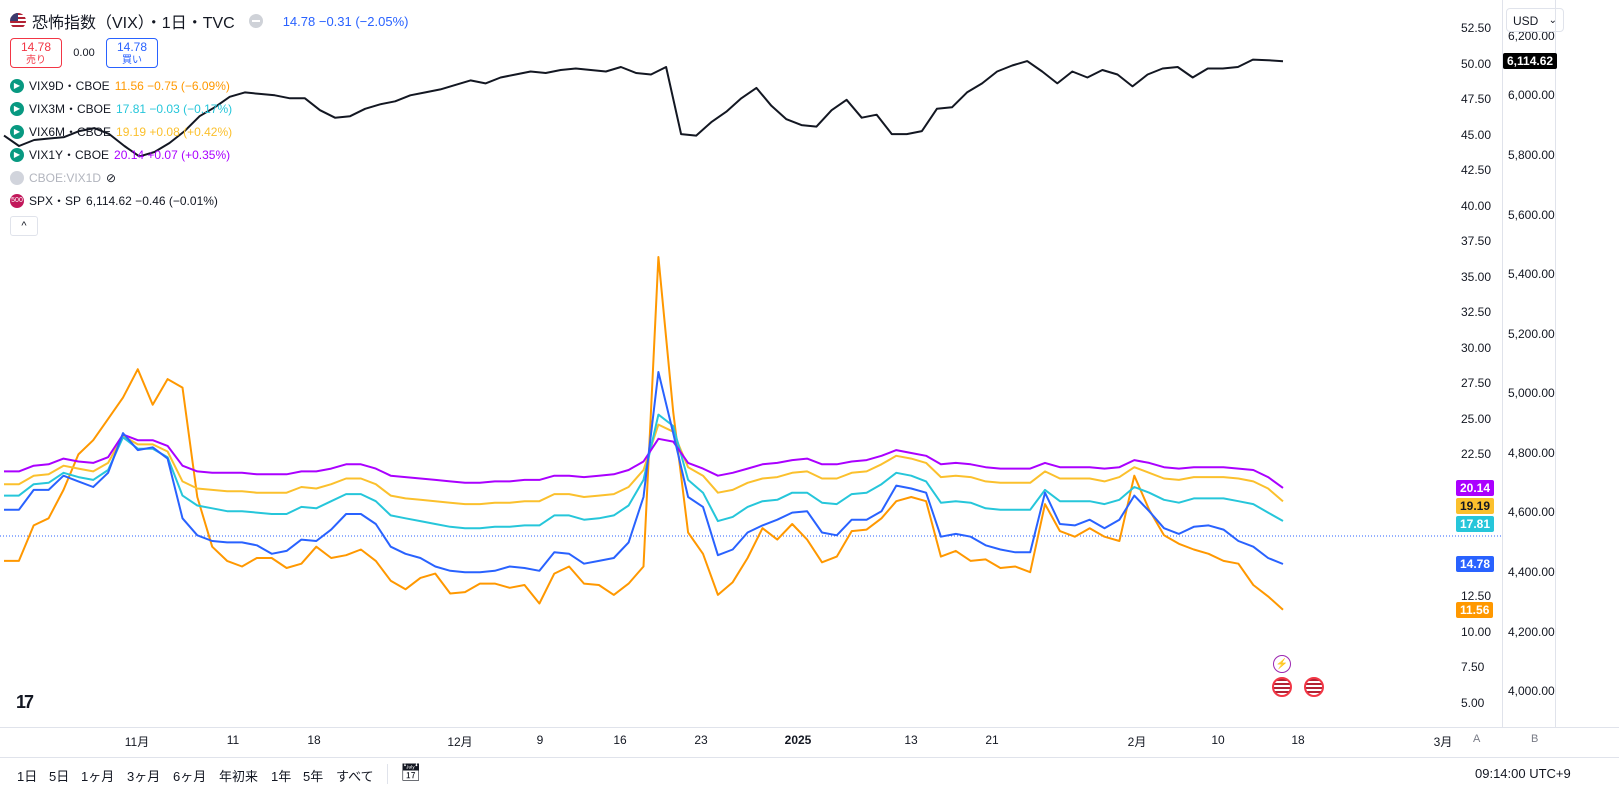 Image resolution: width=1619 pixels, height=789 pixels. Describe the element at coordinates (911, 740) in the screenshot. I see `time-axis-tick: 13` at that location.